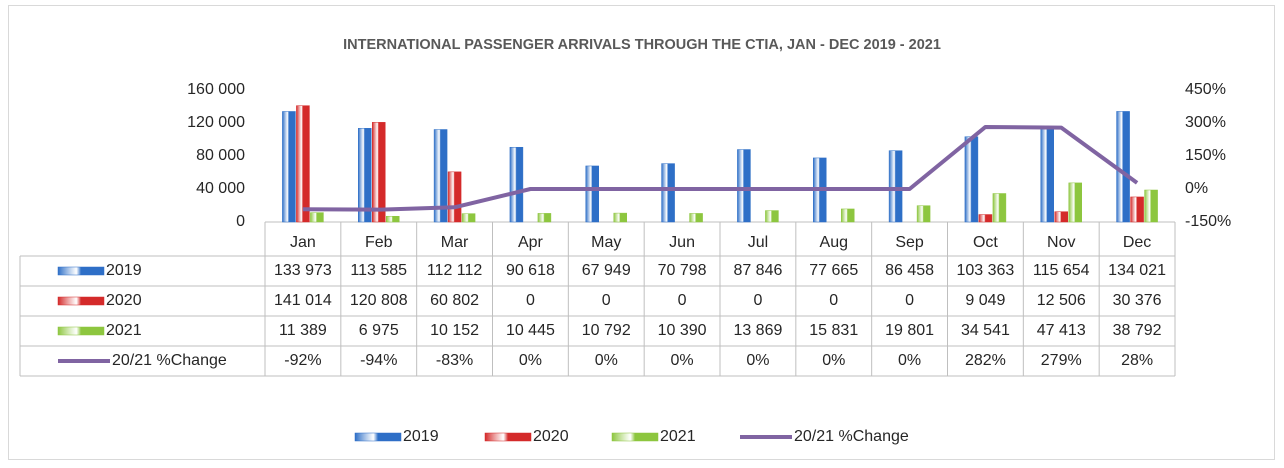 This screenshot has height=468, width=1284. I want to click on table-cell: 13 869, so click(757, 330).